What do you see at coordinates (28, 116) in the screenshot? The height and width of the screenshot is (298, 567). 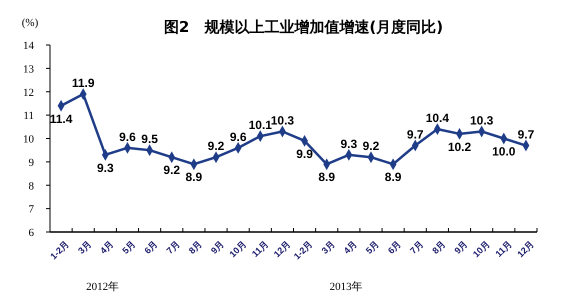 I see `y-tick-label: 11` at bounding box center [28, 116].